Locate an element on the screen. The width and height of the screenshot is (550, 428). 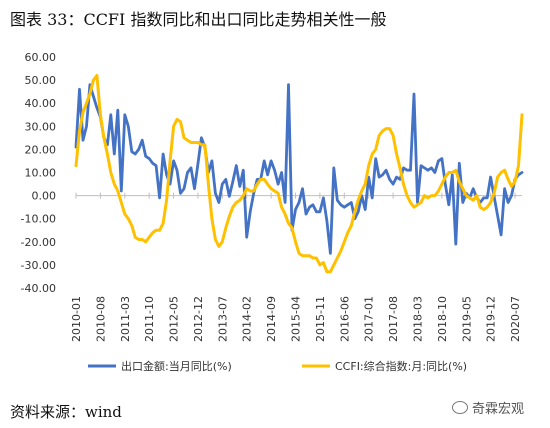
x-tick-label: 2012-12 is located at coordinates (198, 319).